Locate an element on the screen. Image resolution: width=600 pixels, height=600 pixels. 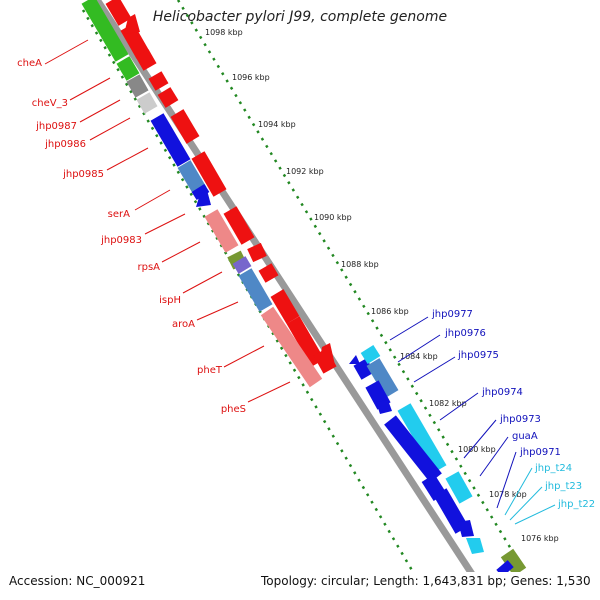
map-title: Helicobacter pylori J99, complete genome is located at coordinates (300, 17).